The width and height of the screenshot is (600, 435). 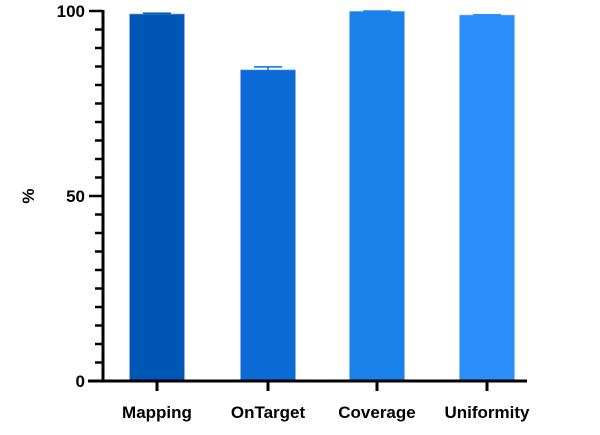 I want to click on y-tick-label-0: 0, so click(x=80, y=381).